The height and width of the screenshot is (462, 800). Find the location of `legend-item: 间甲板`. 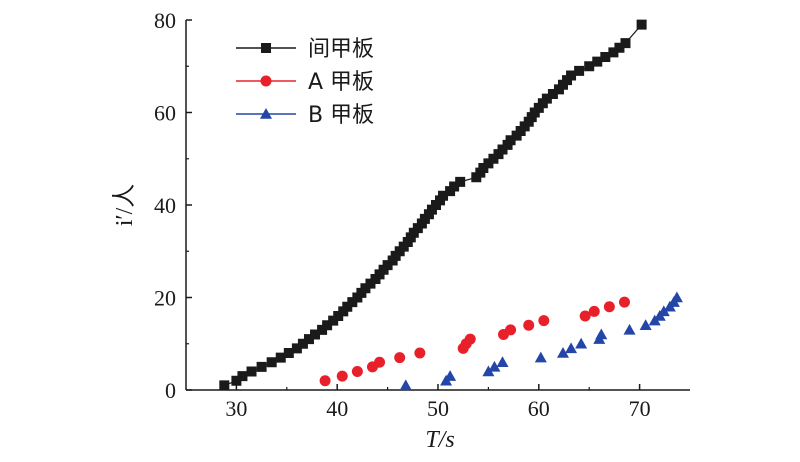

legend-item: 间甲板 is located at coordinates (305, 49).